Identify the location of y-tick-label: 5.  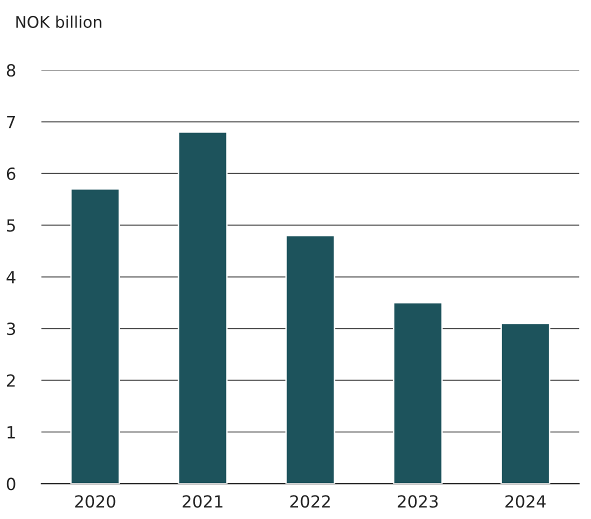
(11, 225).